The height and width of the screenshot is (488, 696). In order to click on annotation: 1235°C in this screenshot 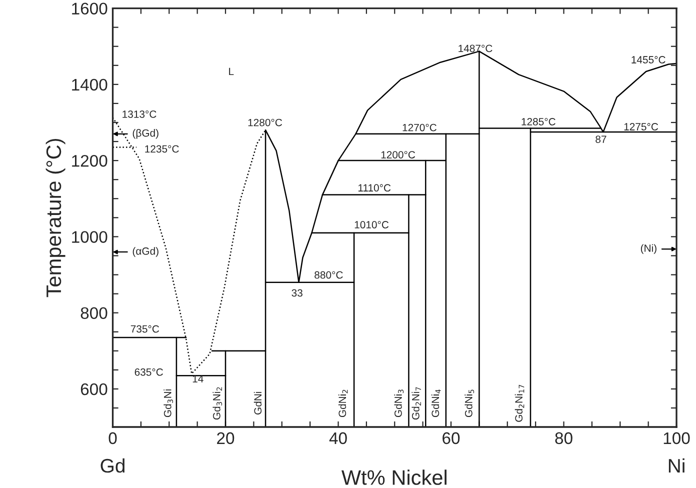, I will do `click(162, 149)`.